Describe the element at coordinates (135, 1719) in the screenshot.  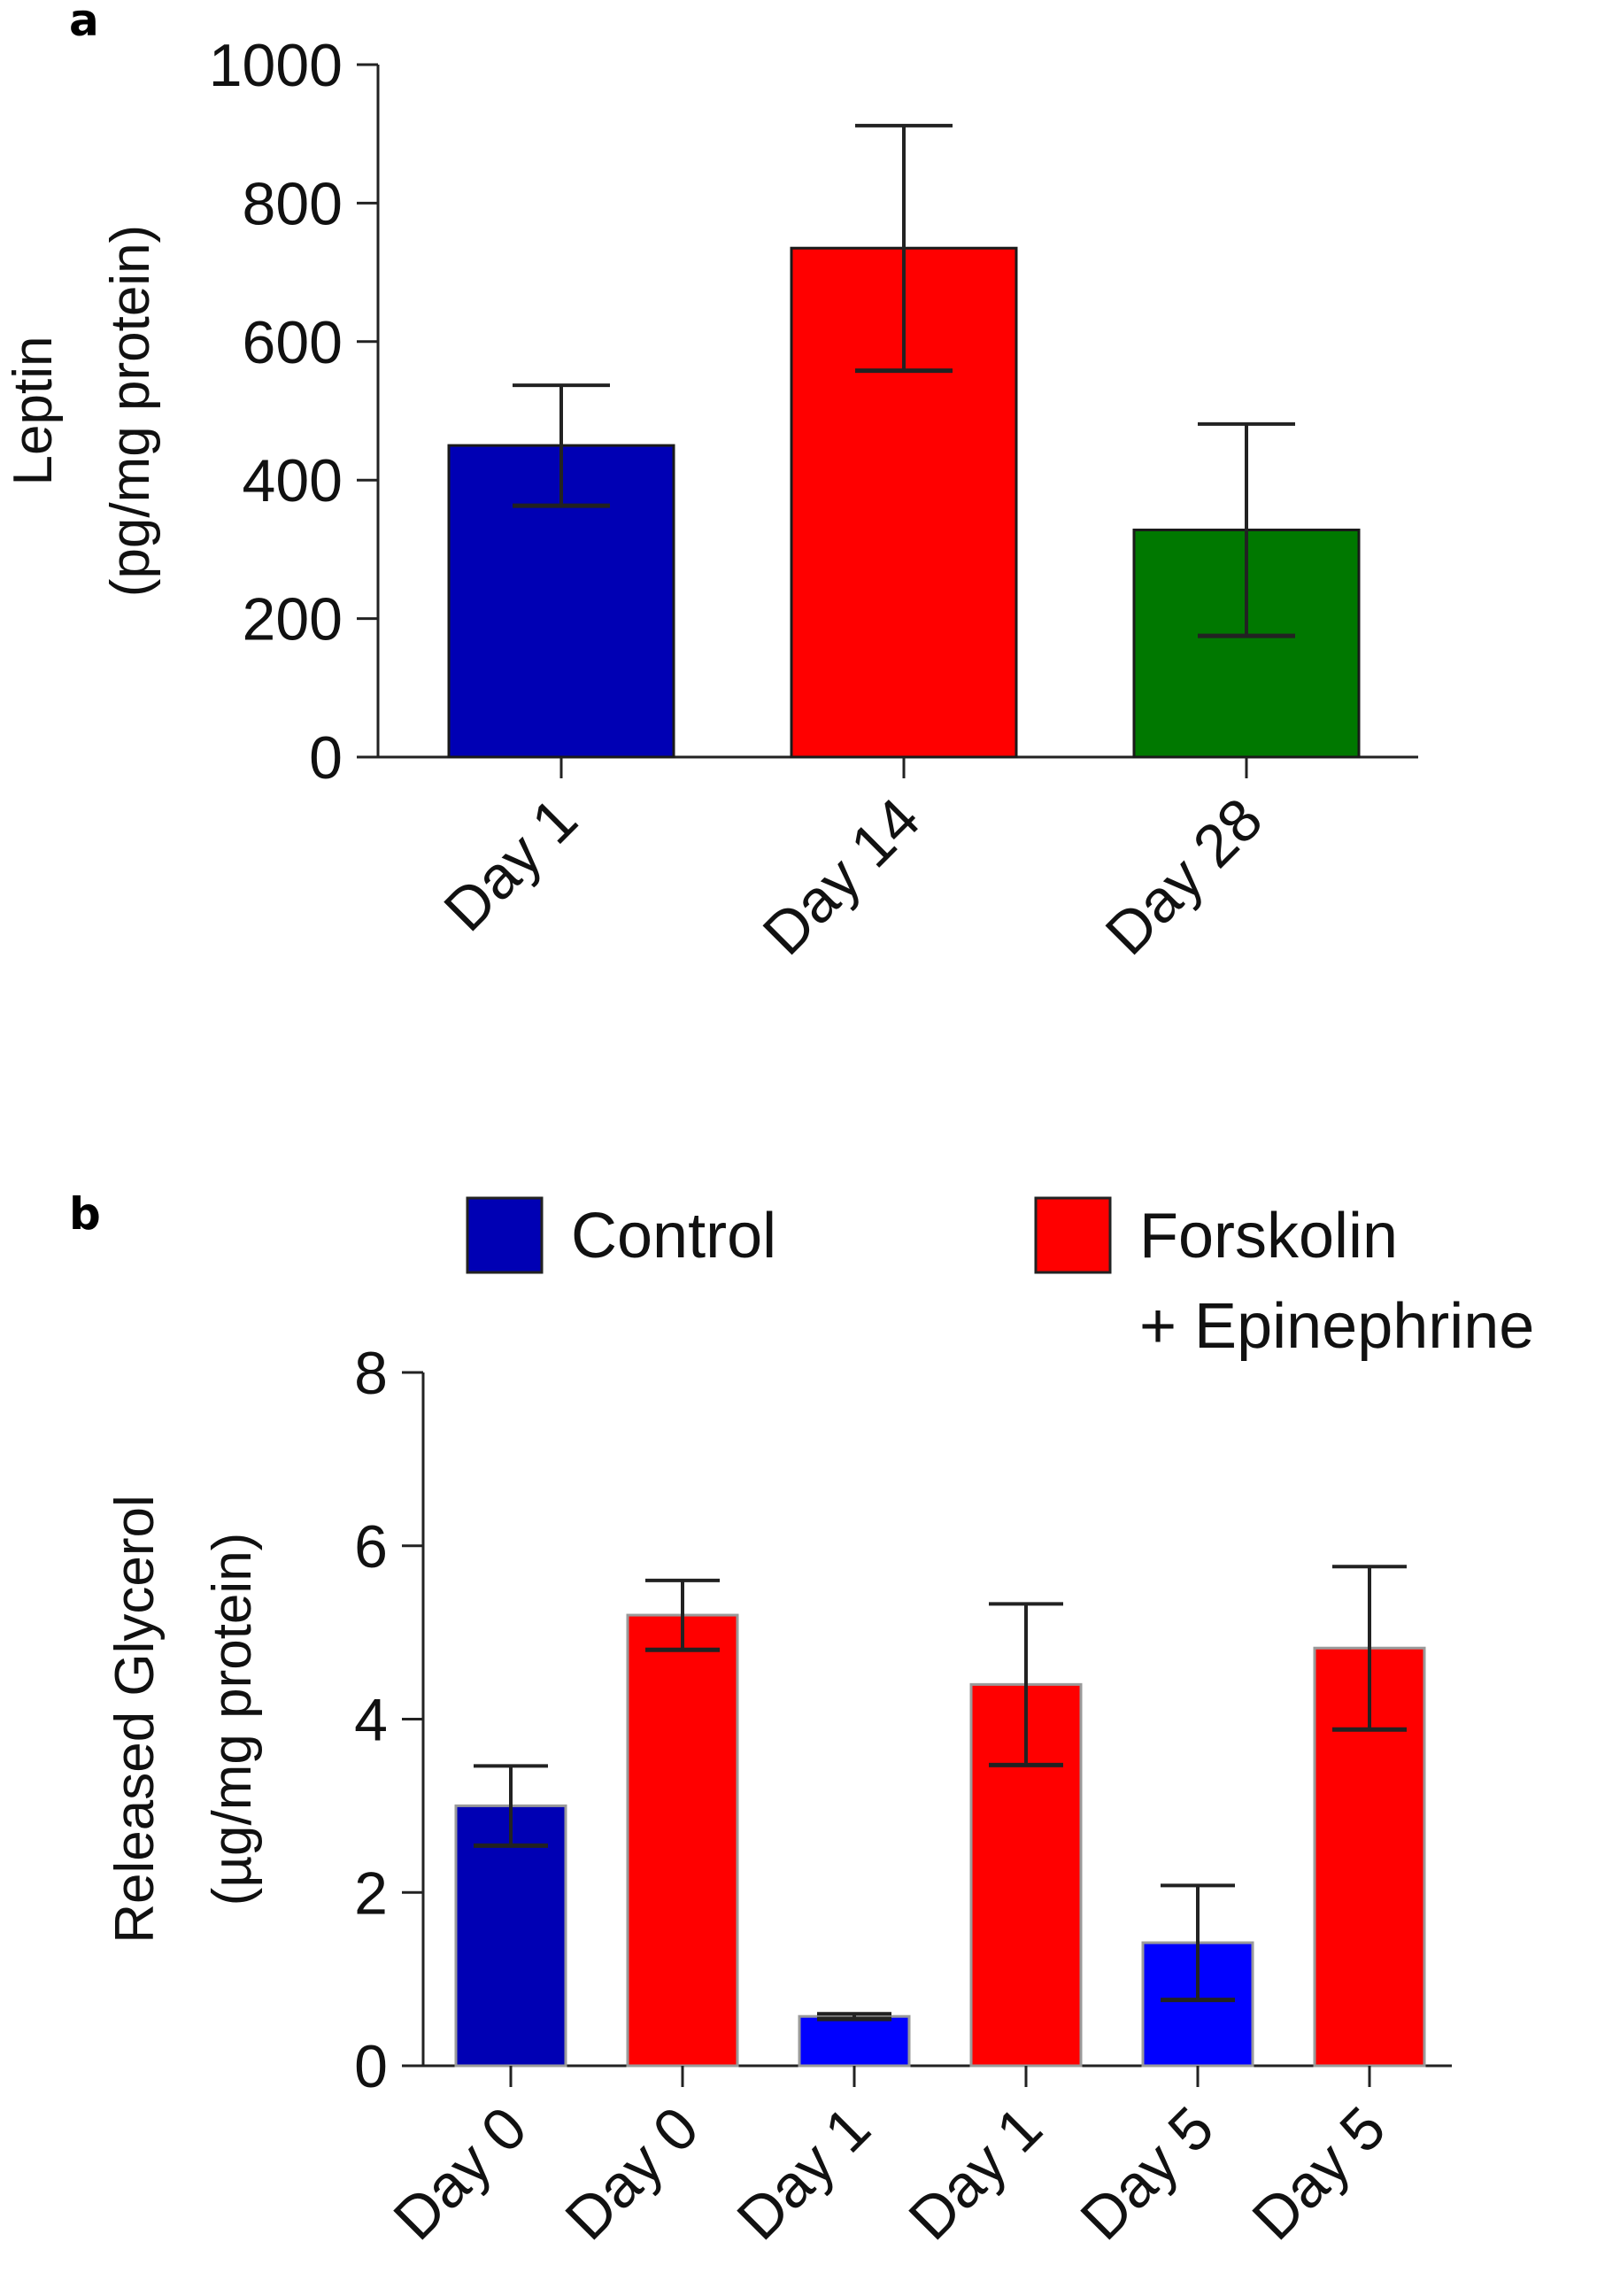
I see `y-axis-title-line1: Released Glycerol` at that location.